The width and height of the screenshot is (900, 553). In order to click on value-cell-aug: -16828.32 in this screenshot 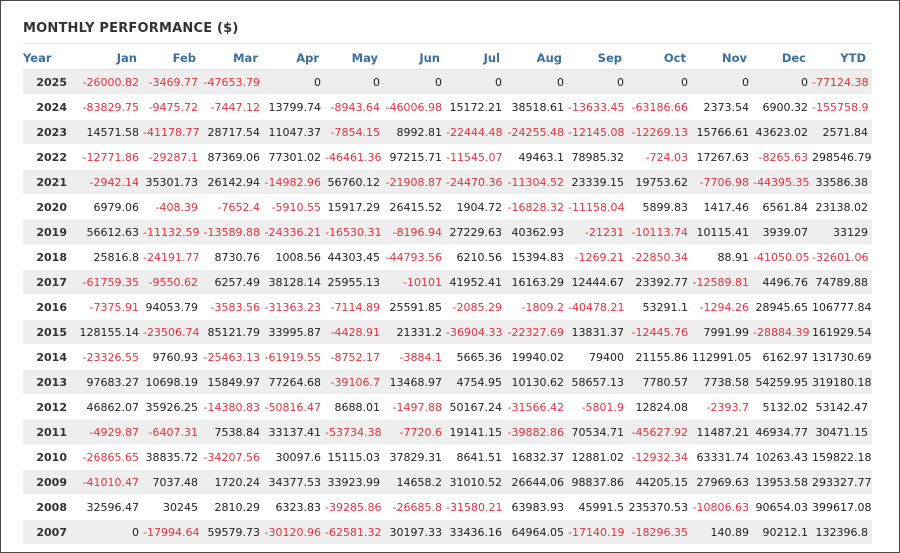, I will do `click(537, 207)`.